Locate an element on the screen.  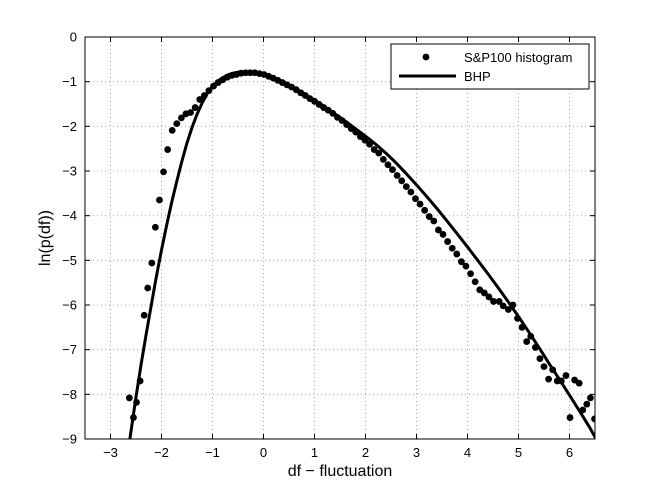
x-tick-label: 5 is located at coordinates (518, 452).